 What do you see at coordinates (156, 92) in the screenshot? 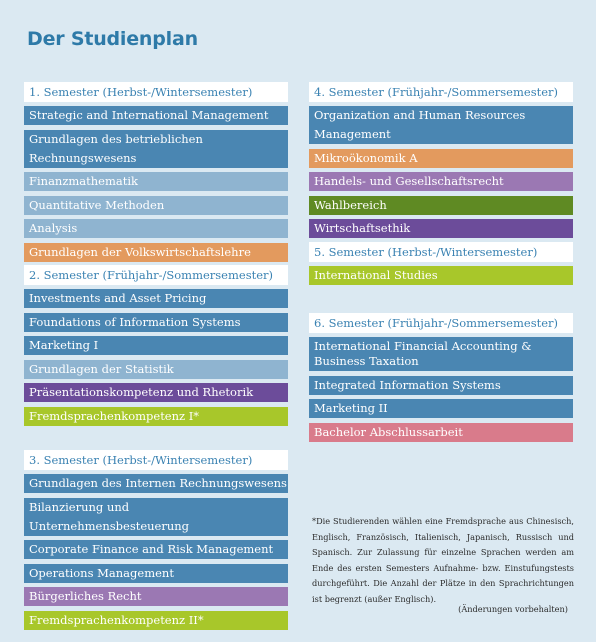
I see `semester-header: 1. Semester (Herbst-/Wintersemester)` at bounding box center [156, 92].